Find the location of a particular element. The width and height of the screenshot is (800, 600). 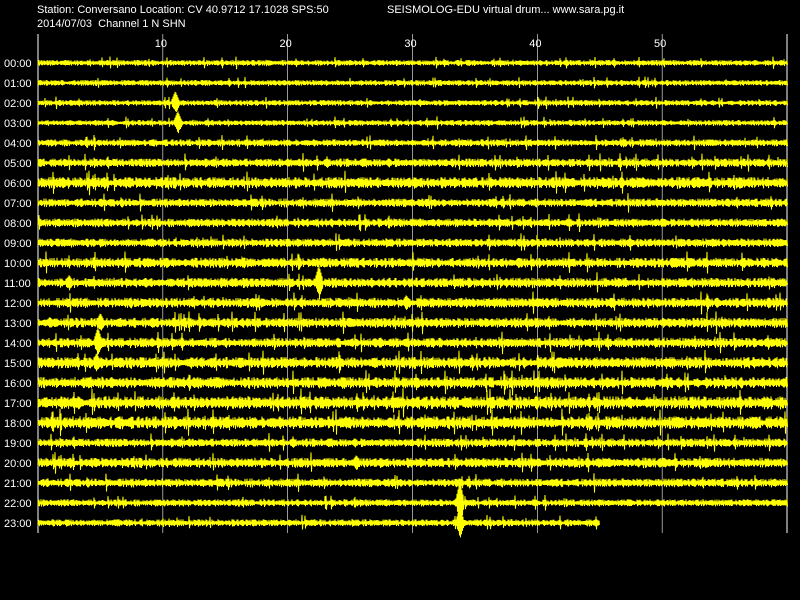

hour-label: 18:00 is located at coordinates (18, 424).